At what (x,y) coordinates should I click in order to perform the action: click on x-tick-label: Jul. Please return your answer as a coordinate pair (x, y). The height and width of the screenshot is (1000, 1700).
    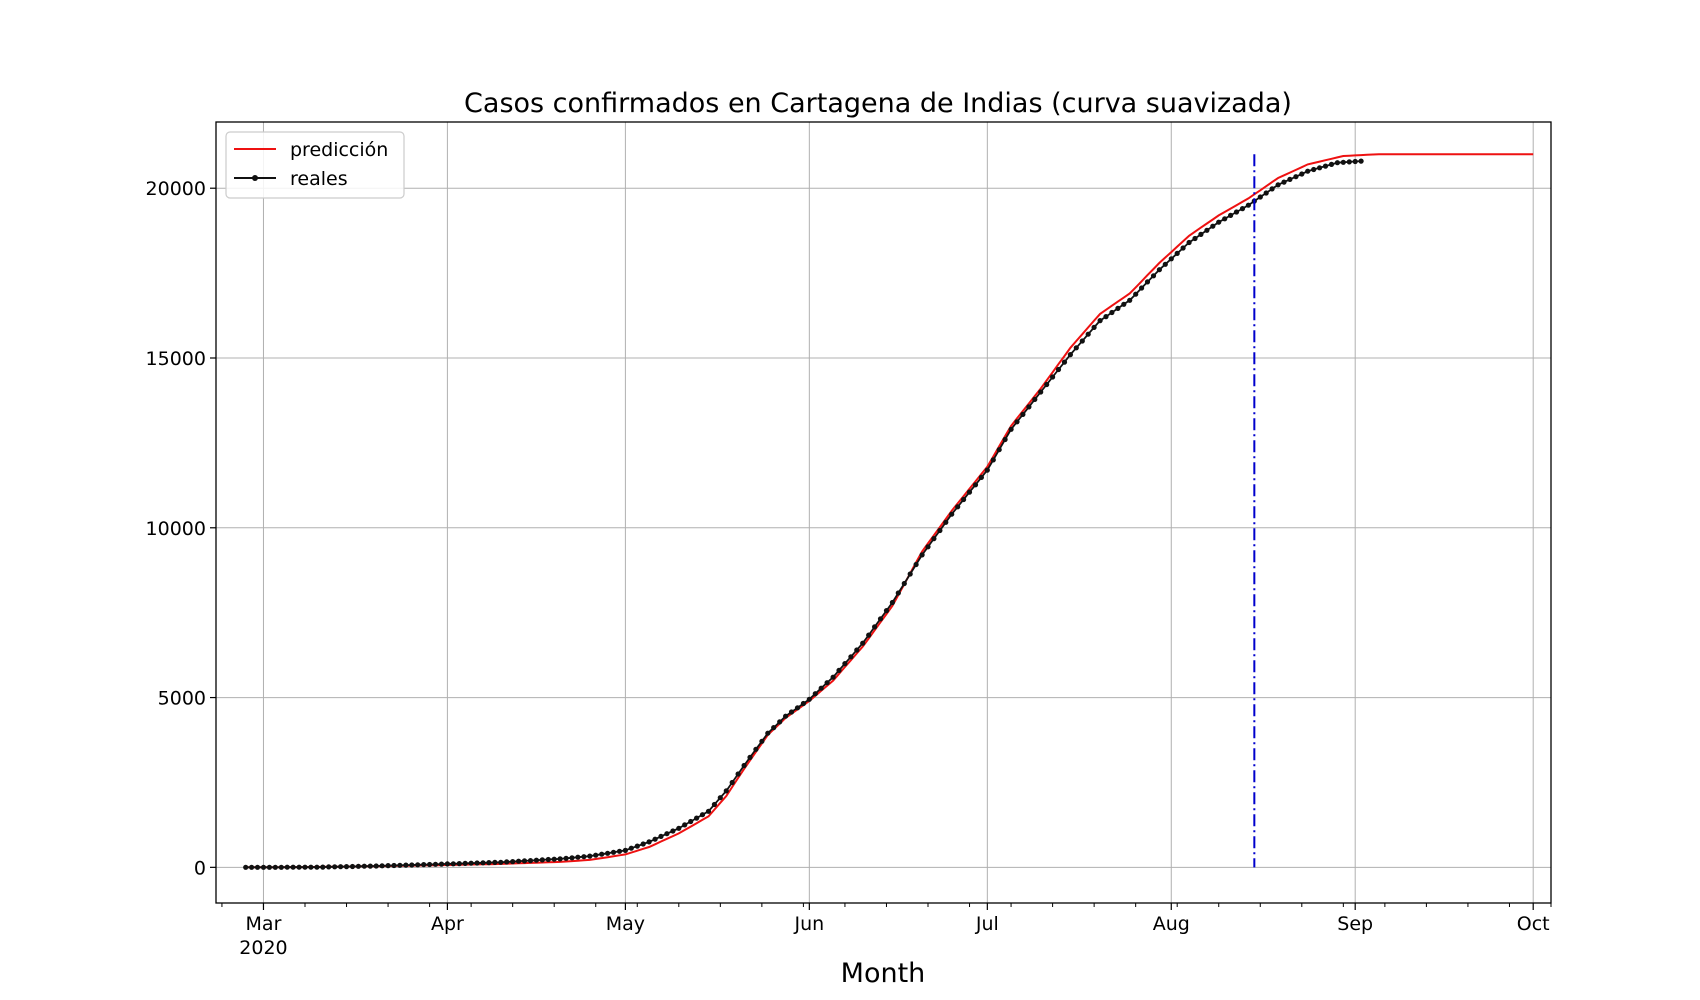
    Looking at the image, I should click on (987, 924).